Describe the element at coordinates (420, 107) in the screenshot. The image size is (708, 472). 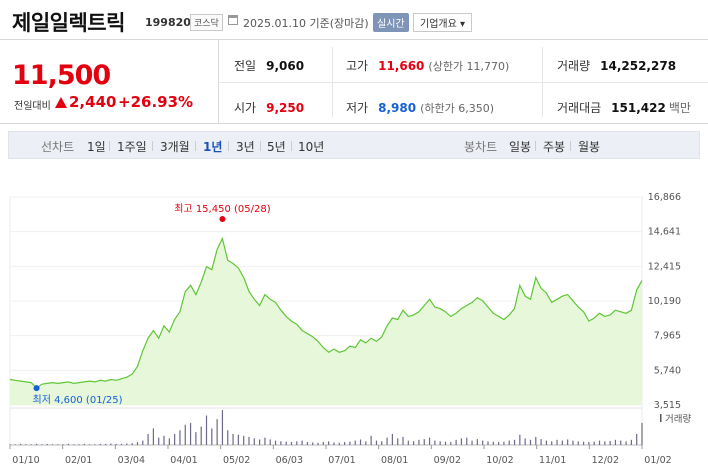
I see `low-cell: 저가 8,980 (하한가 6,350)` at that location.